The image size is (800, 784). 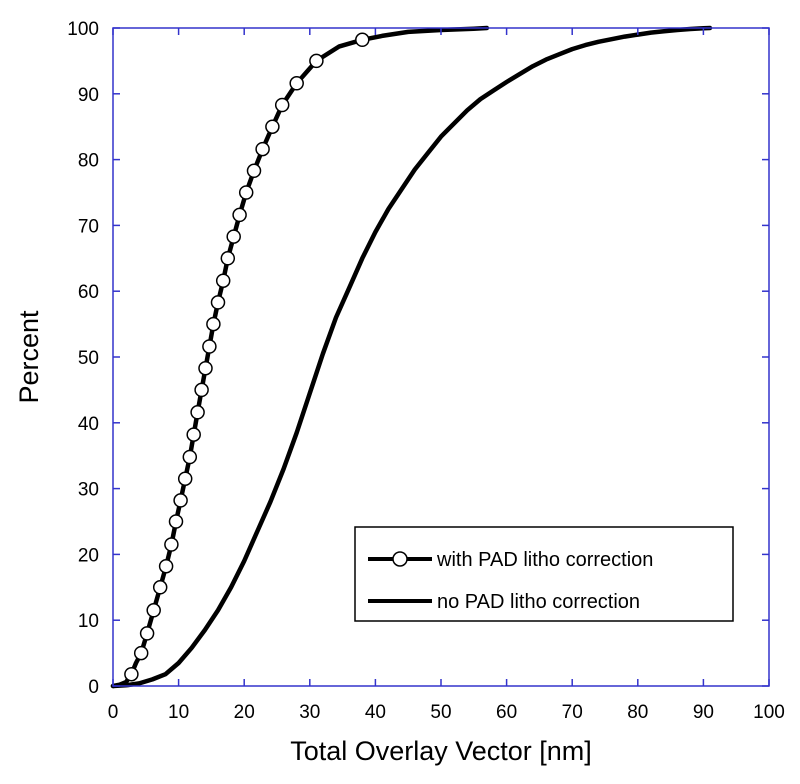 What do you see at coordinates (88, 555) in the screenshot?
I see `y-tick-label: 20` at bounding box center [88, 555].